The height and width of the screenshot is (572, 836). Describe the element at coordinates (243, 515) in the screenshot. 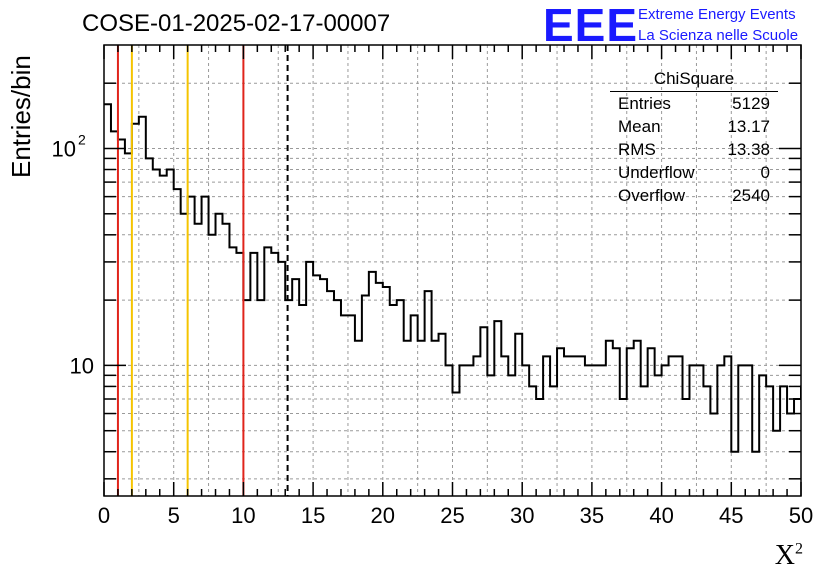

I see `x-tick-label: 10` at that location.